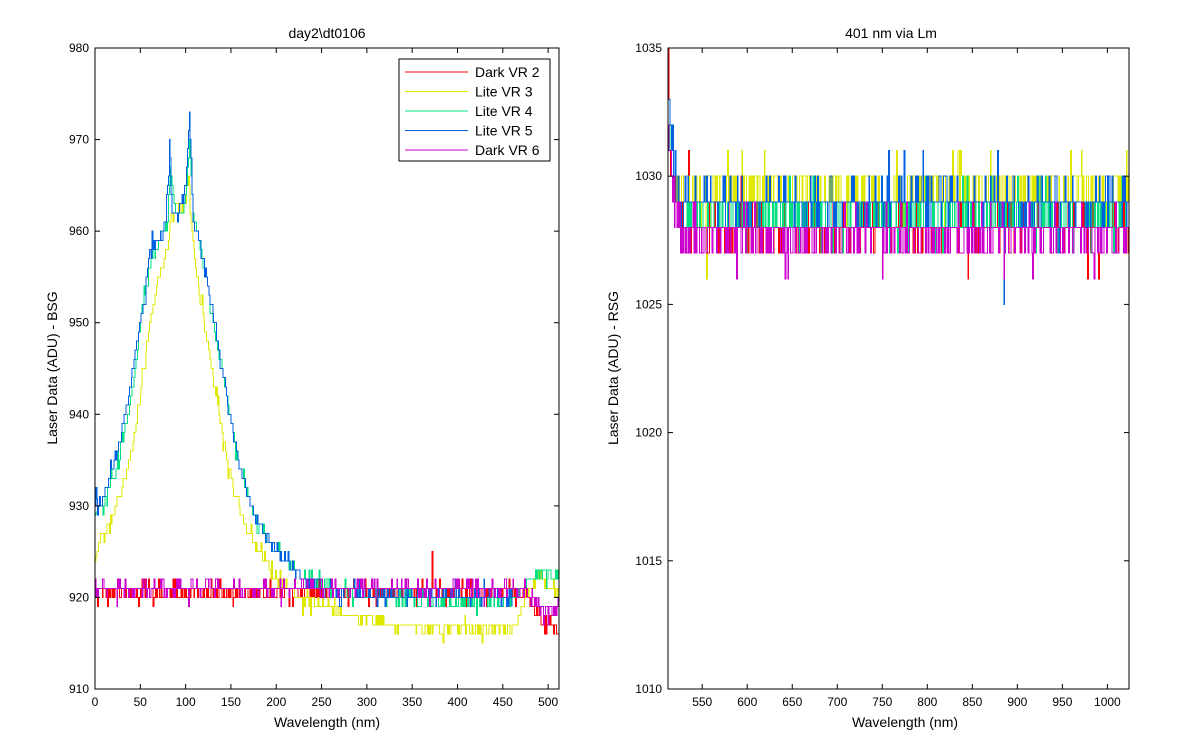 This screenshot has height=750, width=1200. I want to click on x-tick-label: 350, so click(412, 702).